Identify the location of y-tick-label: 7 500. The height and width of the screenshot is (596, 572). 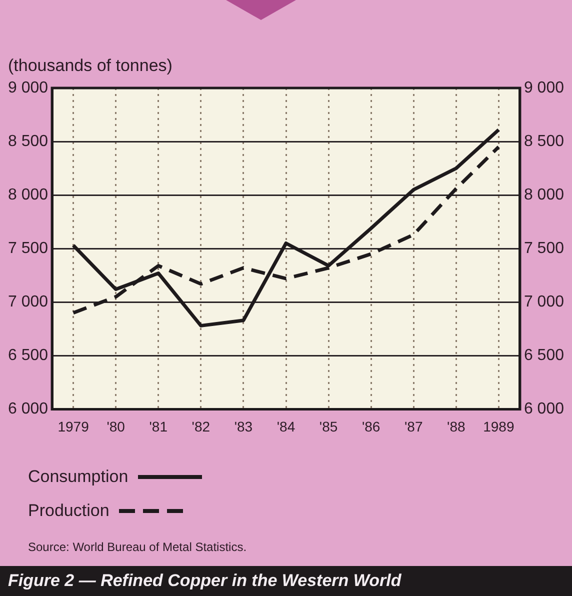
(28, 249).